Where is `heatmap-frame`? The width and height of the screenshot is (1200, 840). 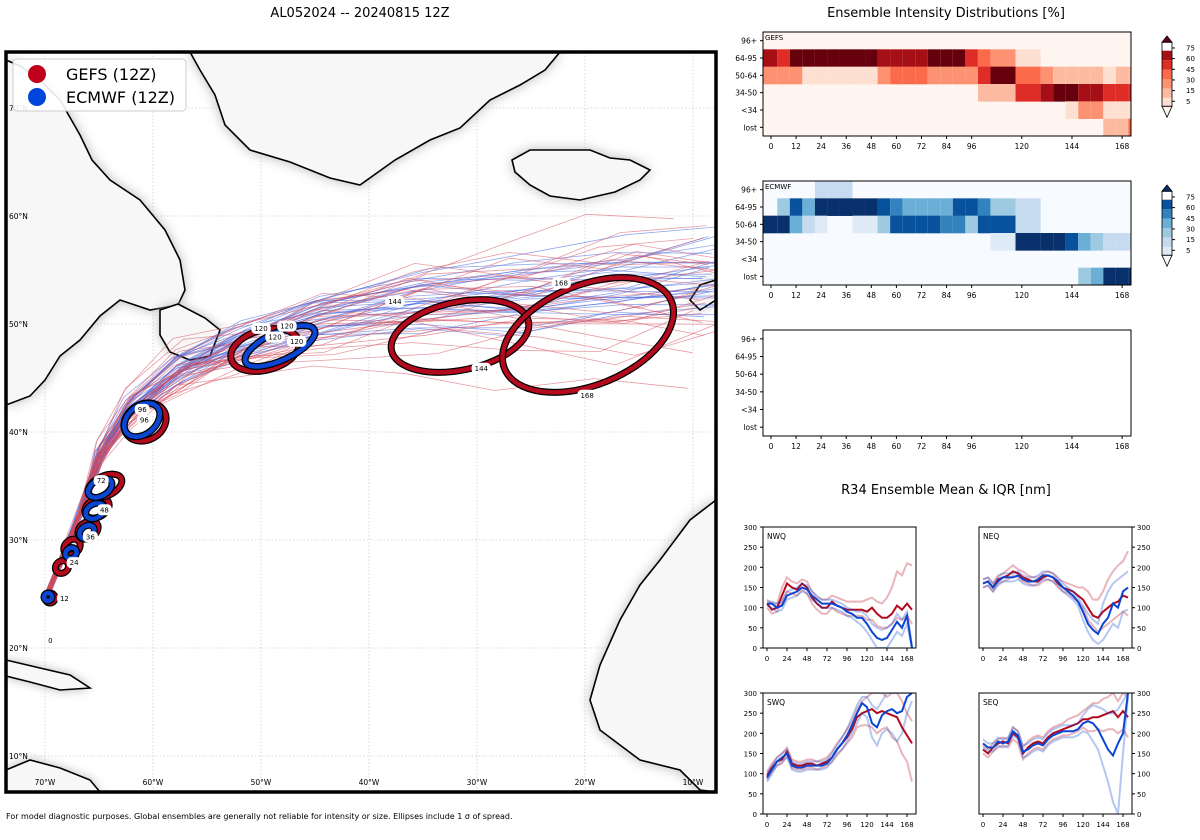 heatmap-frame is located at coordinates (947, 383).